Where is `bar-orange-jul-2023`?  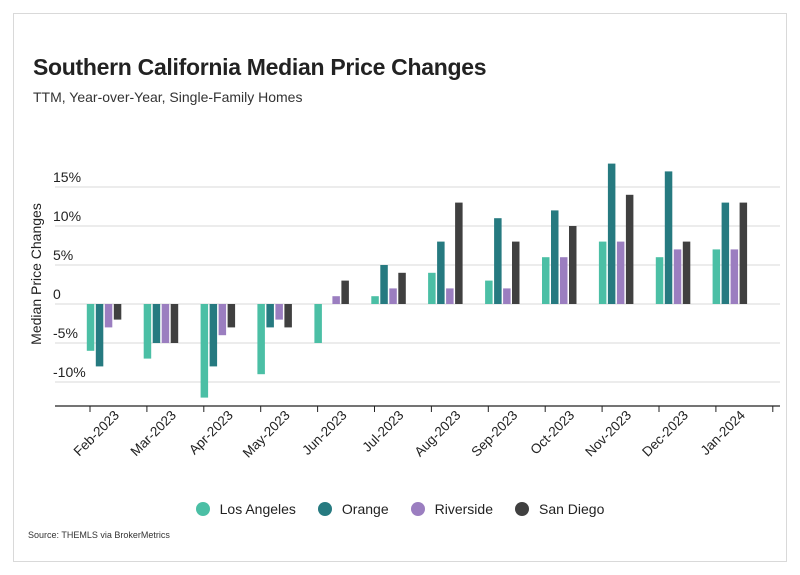
bar-orange-jul-2023 is located at coordinates (384, 284).